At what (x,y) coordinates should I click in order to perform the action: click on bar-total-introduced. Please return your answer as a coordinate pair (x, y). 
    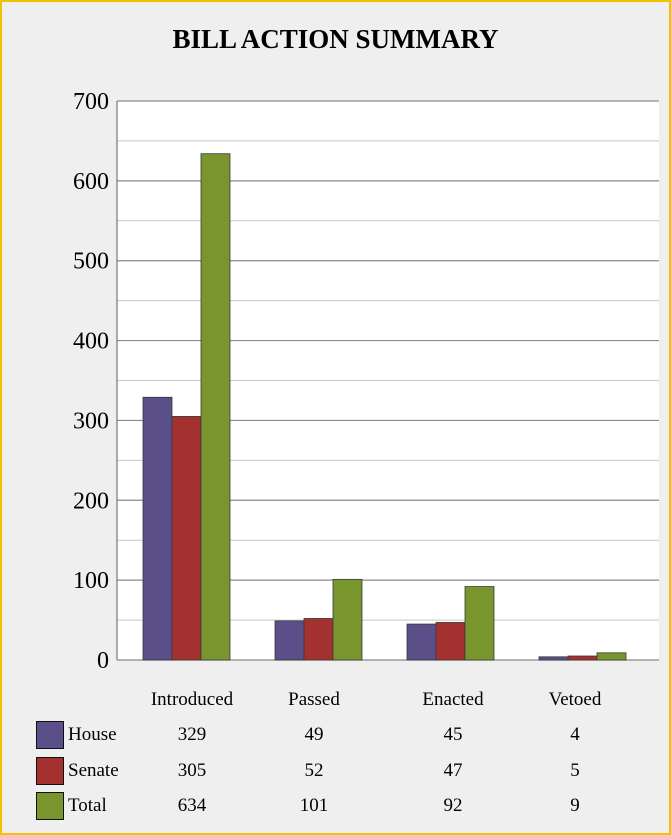
    Looking at the image, I should click on (215, 407).